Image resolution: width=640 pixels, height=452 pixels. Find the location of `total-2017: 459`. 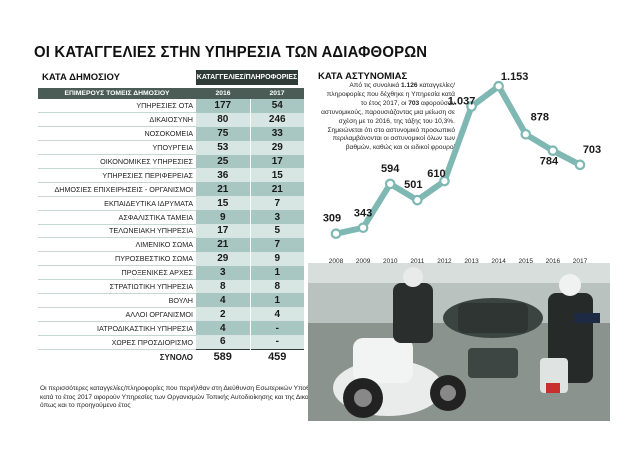

total-2017: 459 is located at coordinates (277, 357).